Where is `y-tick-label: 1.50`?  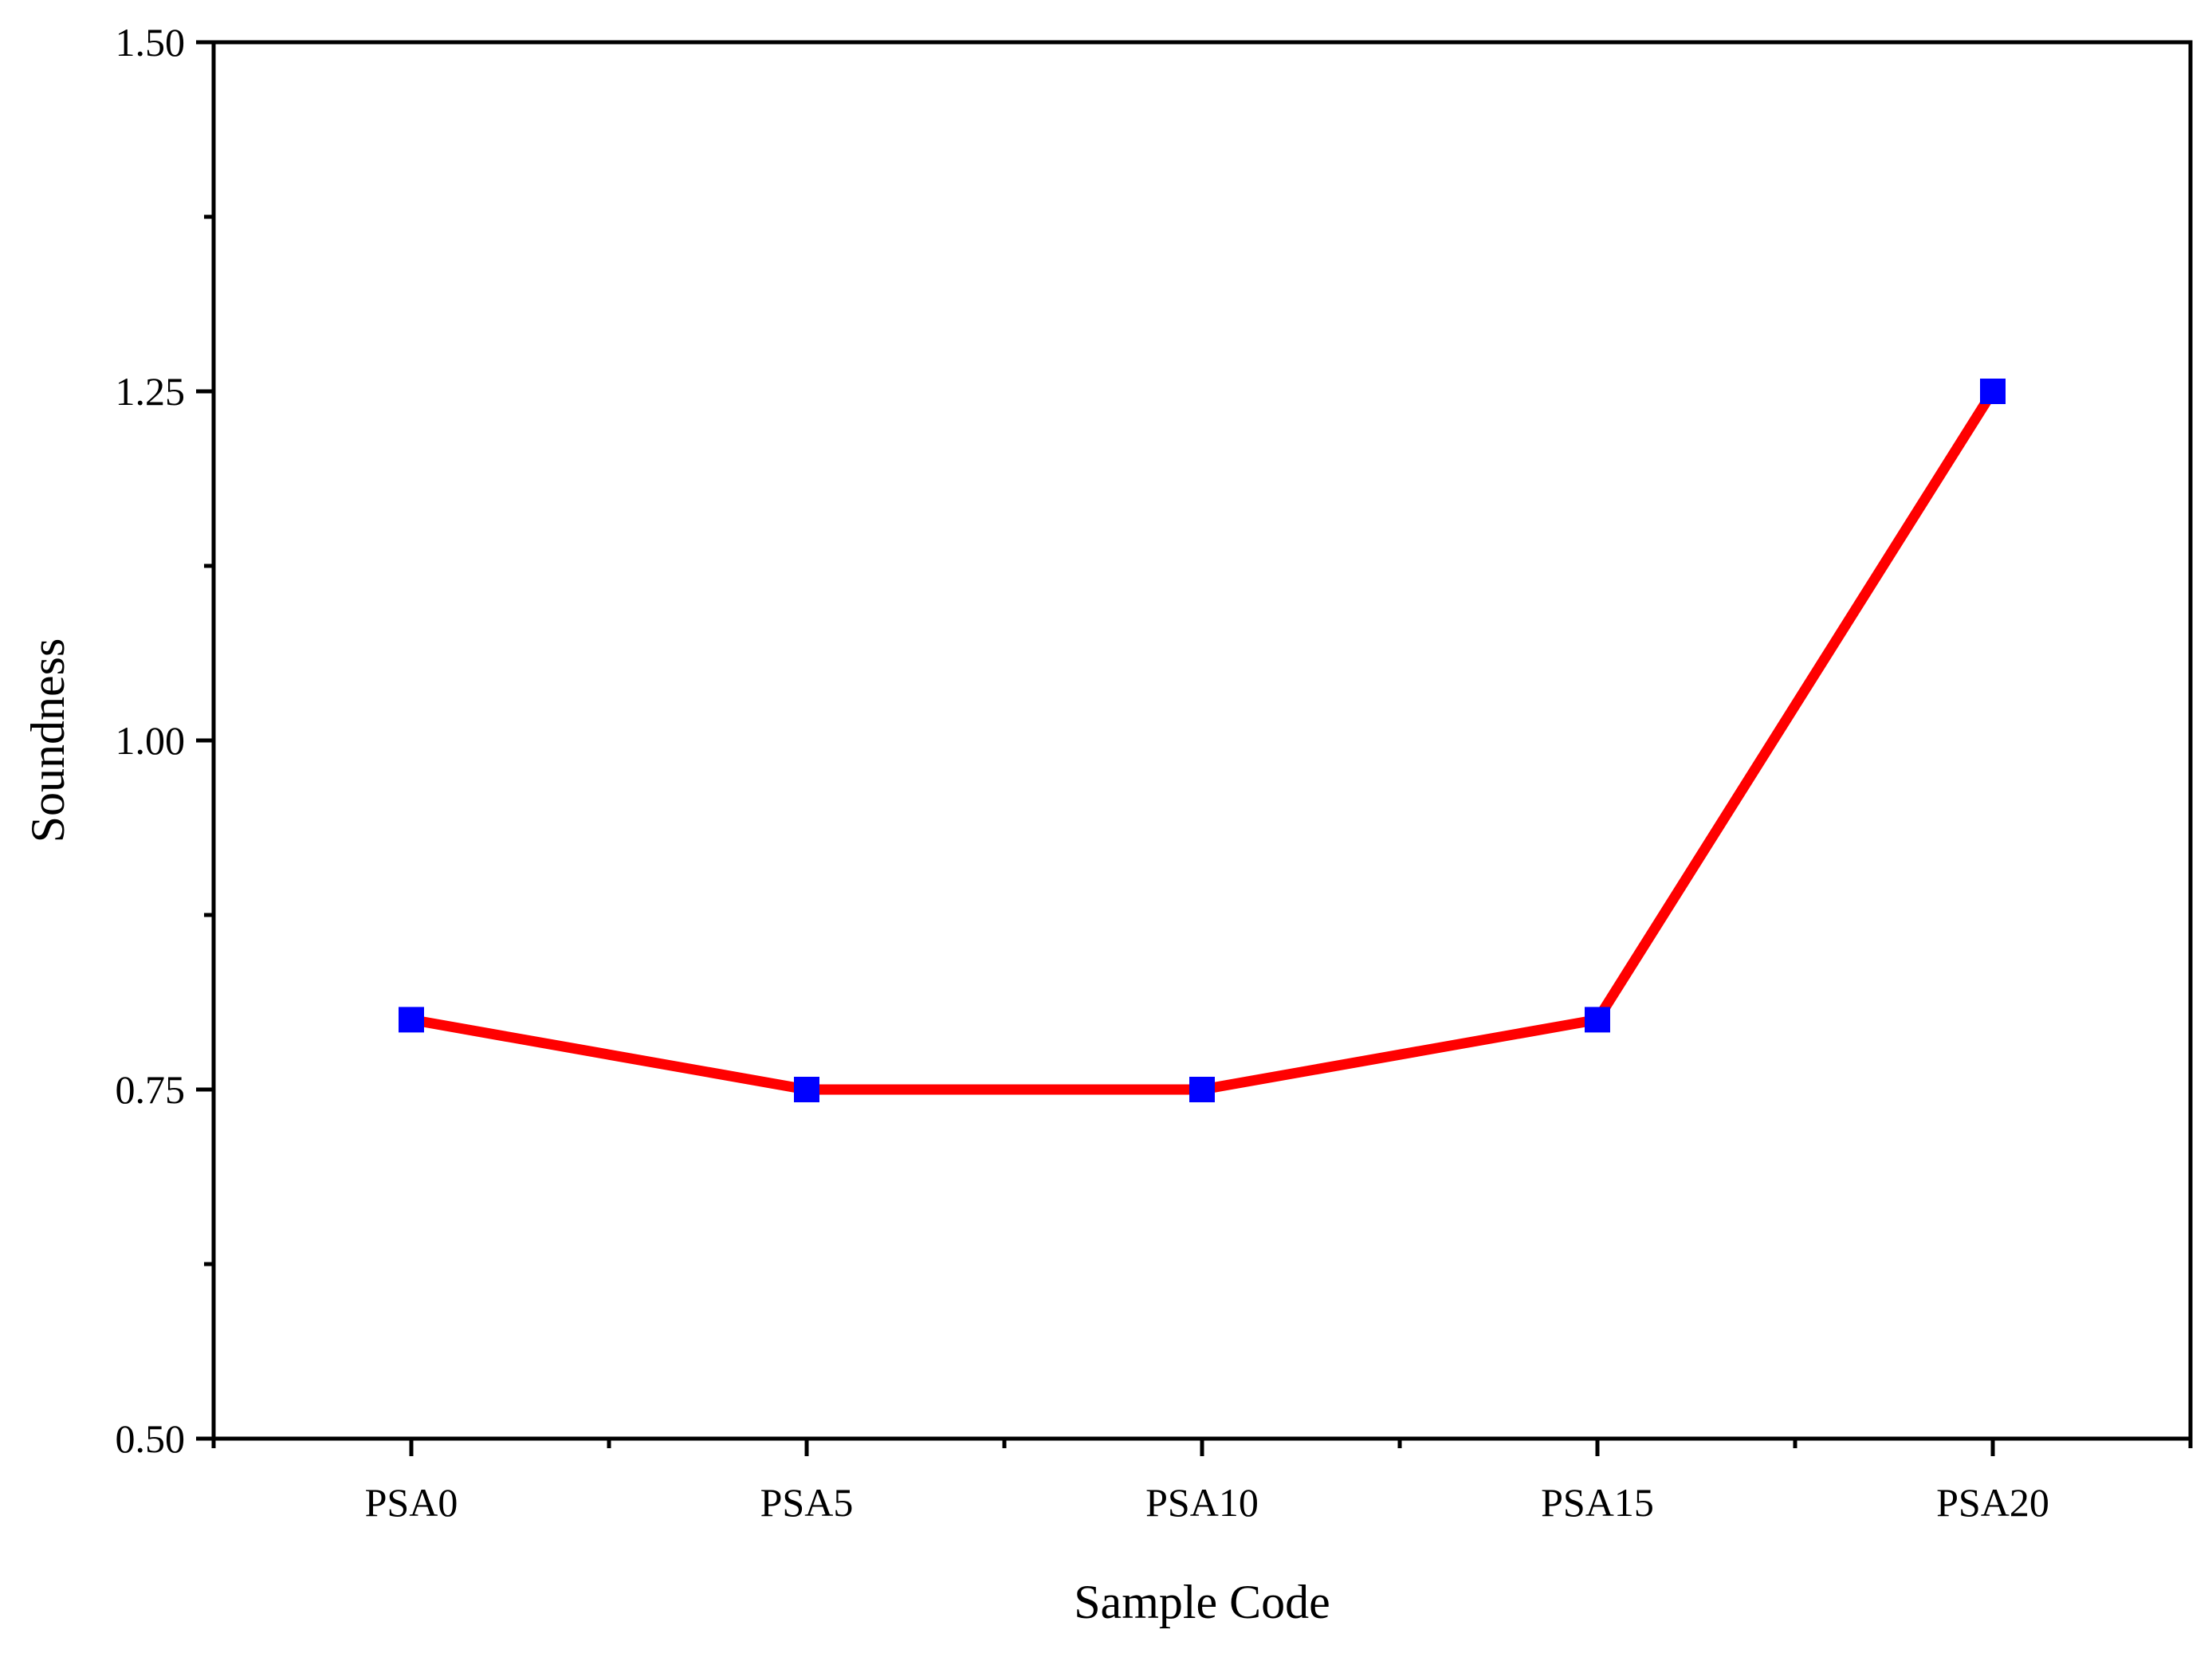
y-tick-label: 1.50 is located at coordinates (151, 42).